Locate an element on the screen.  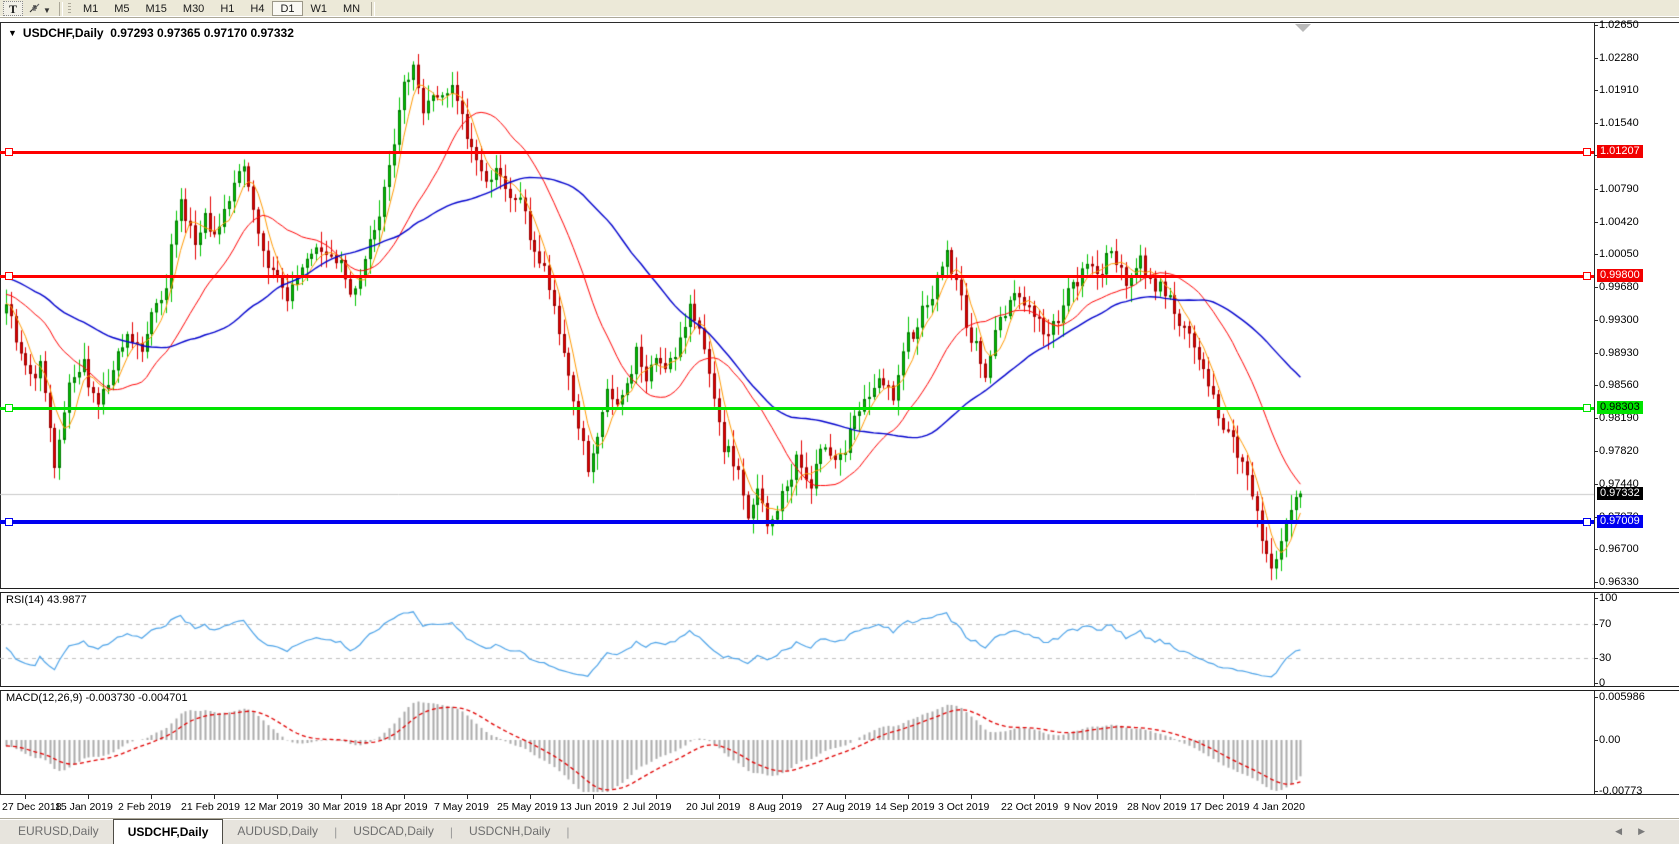
ohlc-low: 0.97170 is located at coordinates (225, 33).